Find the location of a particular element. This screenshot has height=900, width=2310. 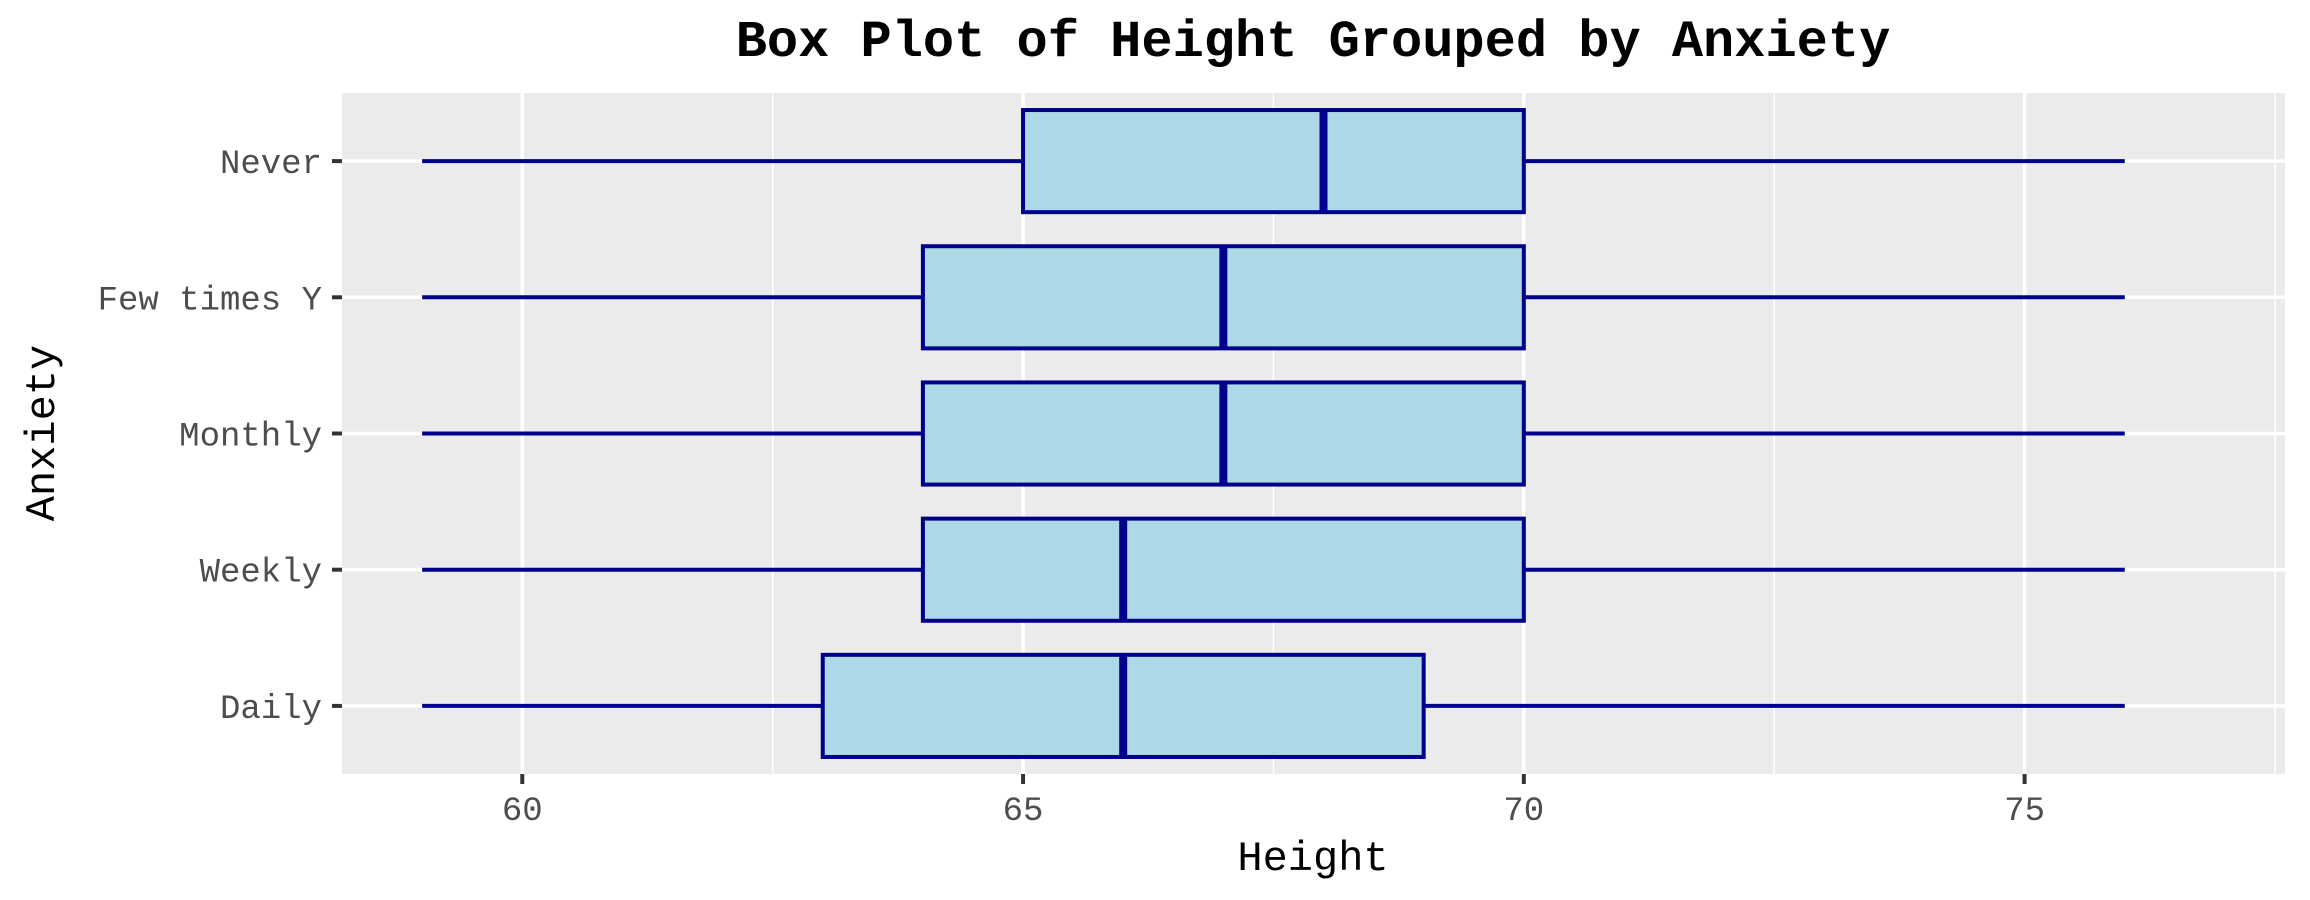

y-tick-label: Few times Y is located at coordinates (210, 301).